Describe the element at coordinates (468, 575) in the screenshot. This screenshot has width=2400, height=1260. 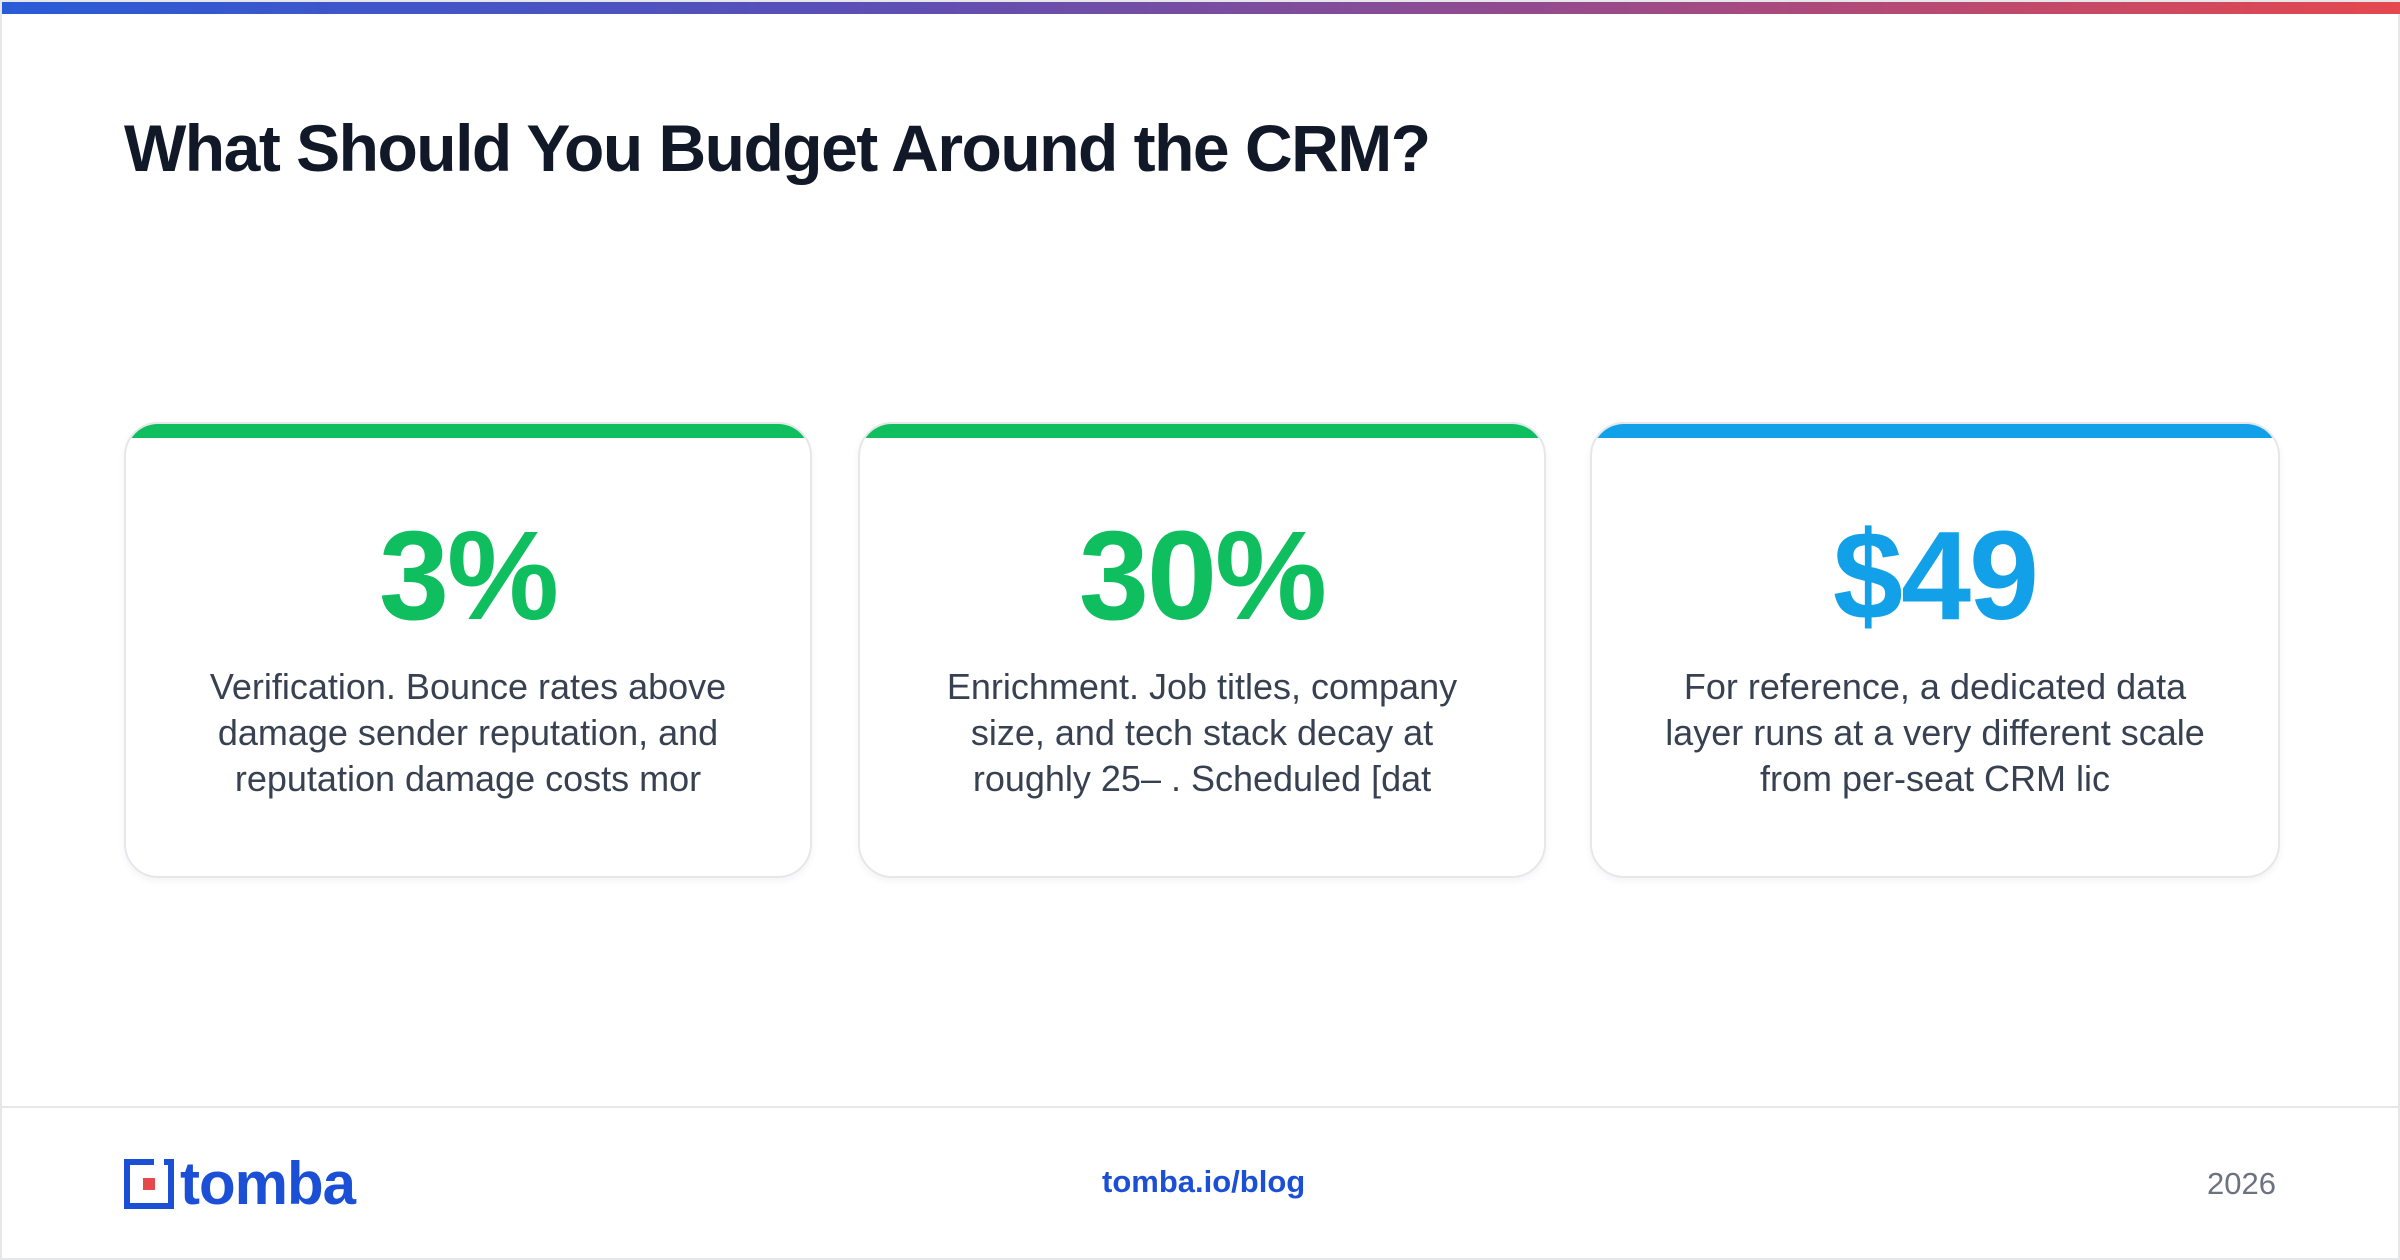
I see `stat-value: 3%` at that location.